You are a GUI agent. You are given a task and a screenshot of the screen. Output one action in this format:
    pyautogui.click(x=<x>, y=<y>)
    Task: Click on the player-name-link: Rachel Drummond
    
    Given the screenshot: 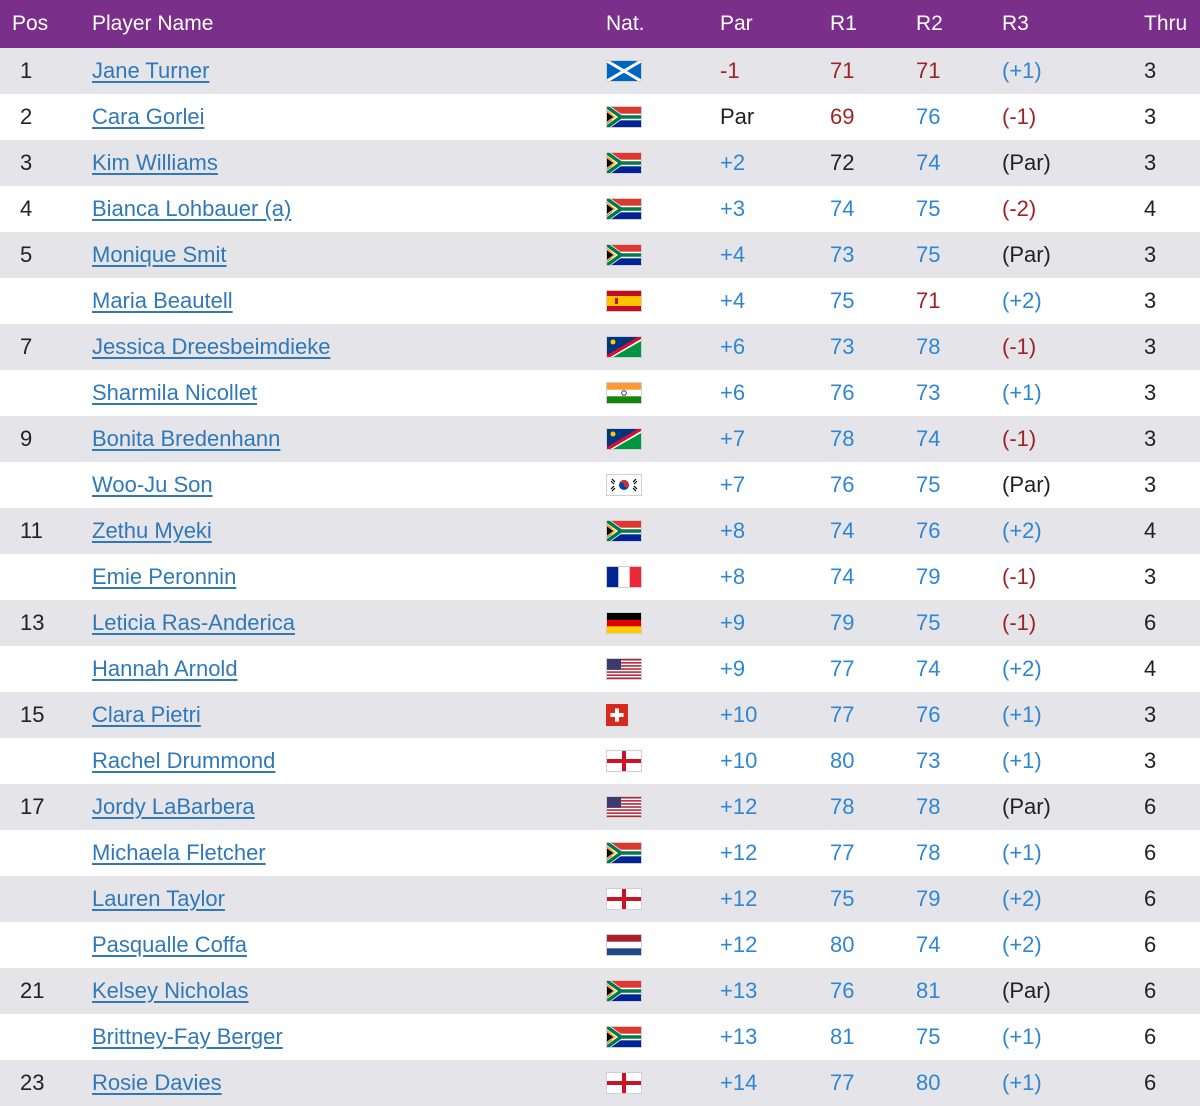 What is the action you would take?
    pyautogui.click(x=184, y=760)
    